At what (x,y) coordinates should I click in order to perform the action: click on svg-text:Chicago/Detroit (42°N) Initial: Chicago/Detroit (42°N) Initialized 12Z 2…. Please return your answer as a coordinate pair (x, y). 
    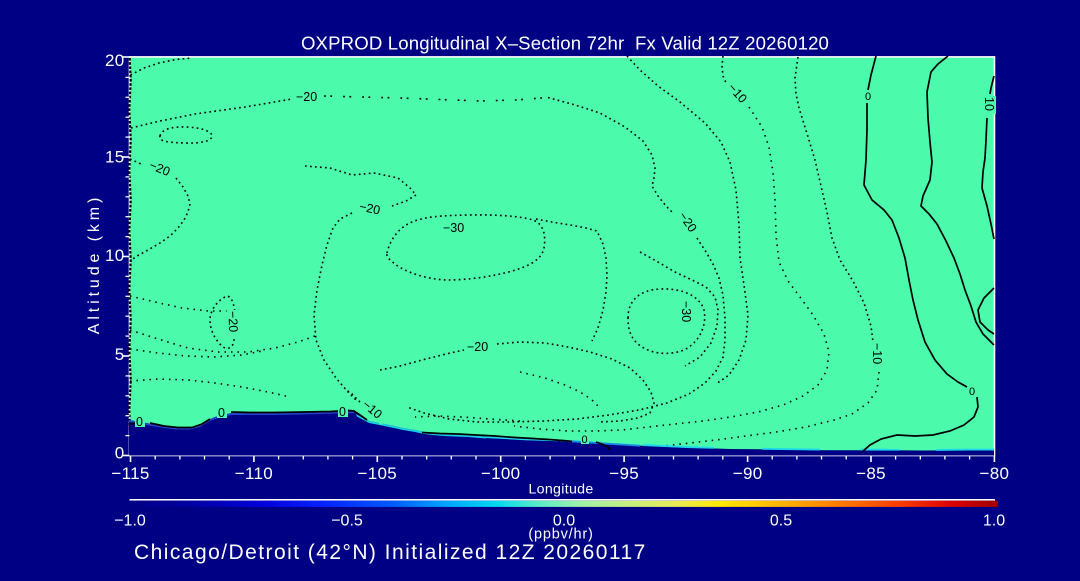
    Looking at the image, I should click on (390, 552).